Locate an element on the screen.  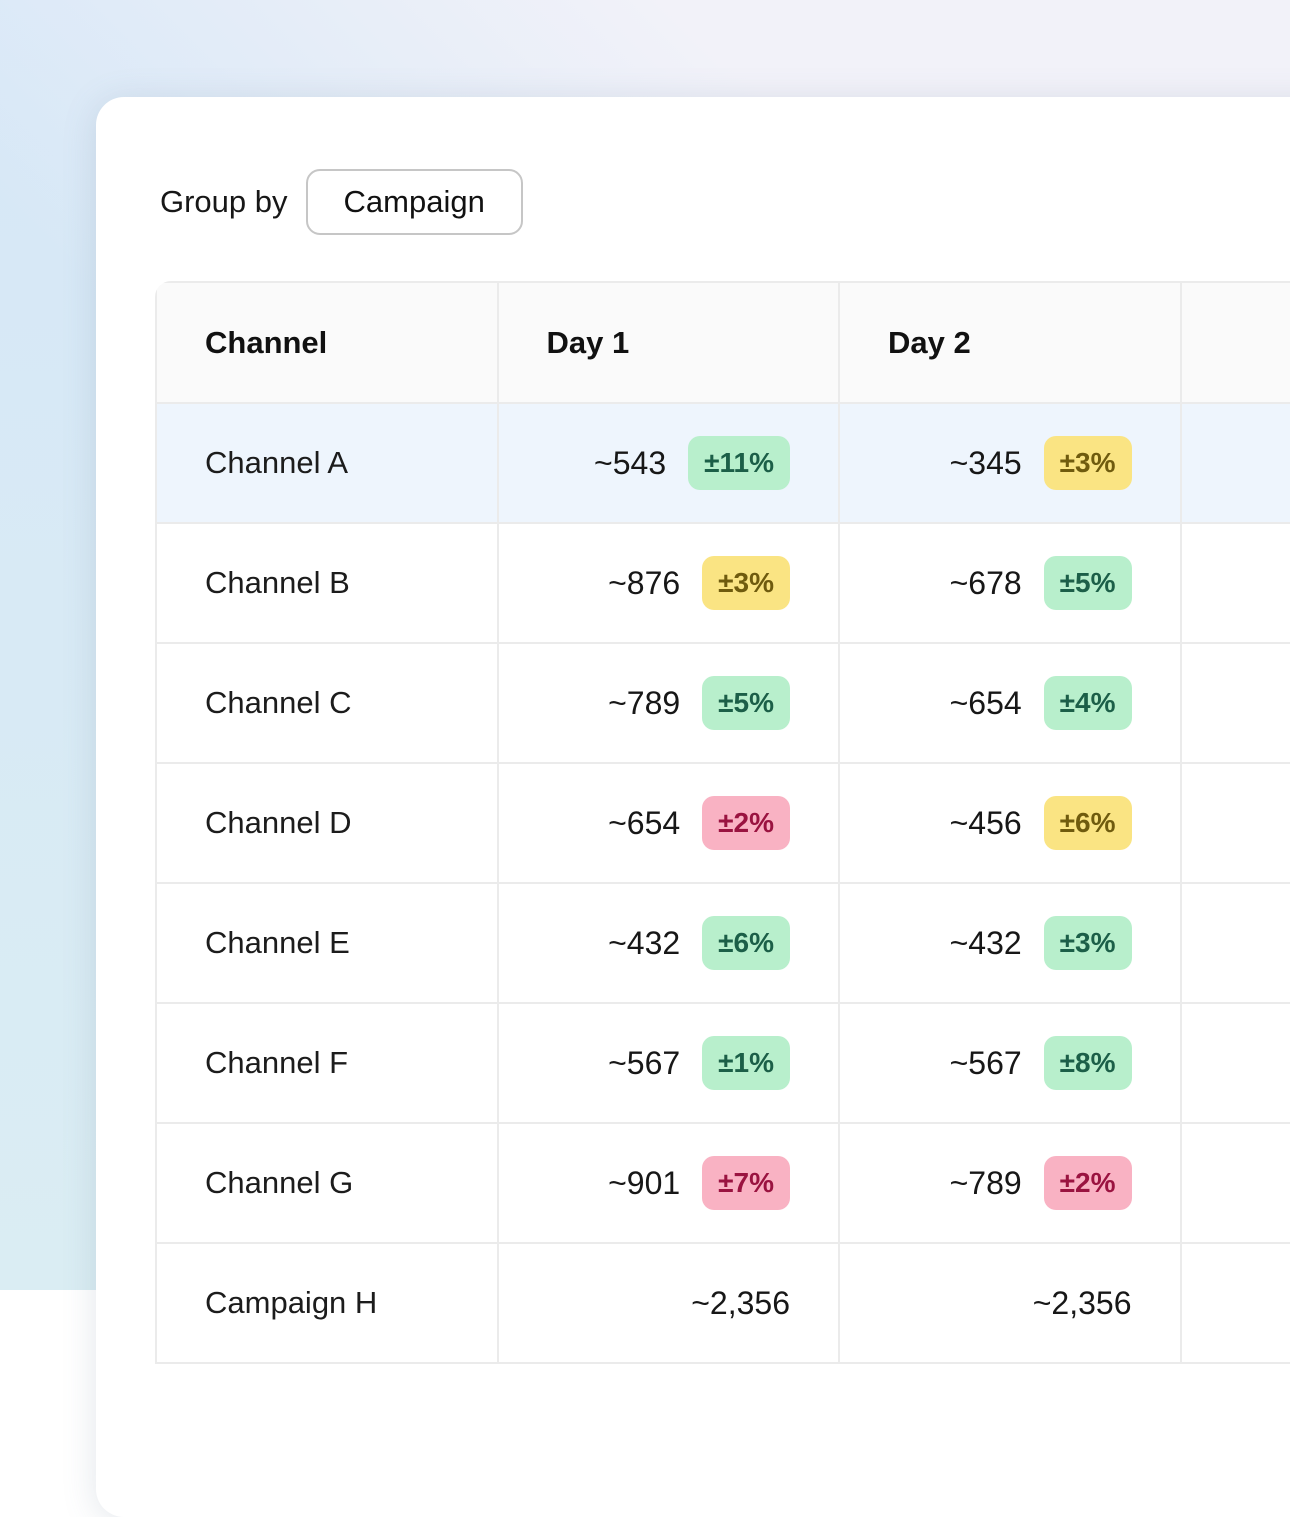
table-row: Channel E ~432 ±6% ~432 ±3% is located at coordinates (723, 943).